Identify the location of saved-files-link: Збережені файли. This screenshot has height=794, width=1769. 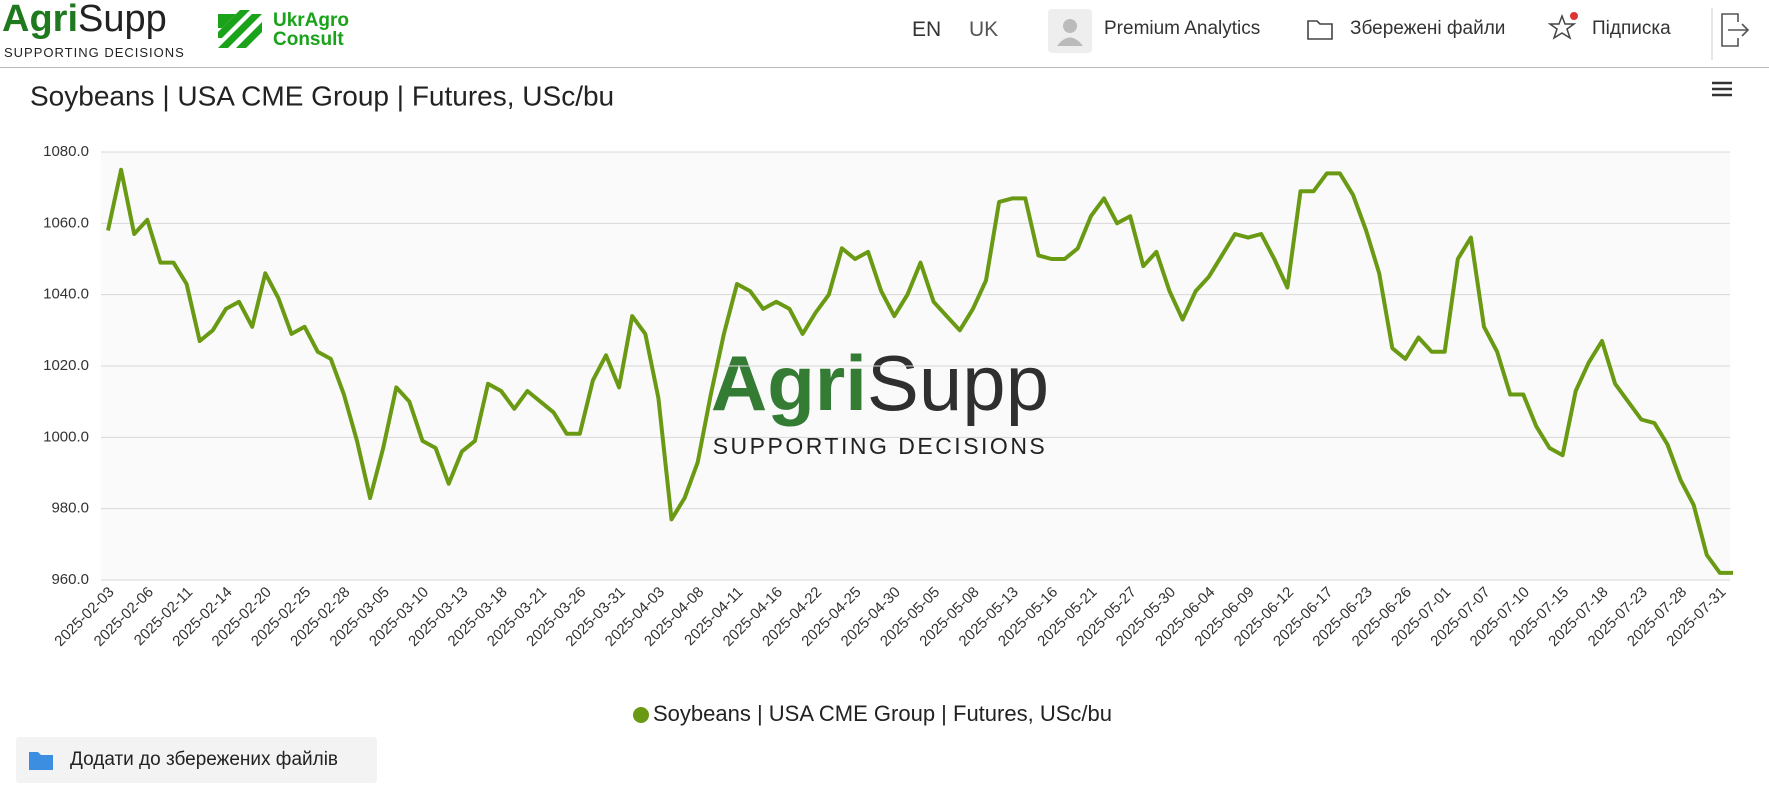
(1428, 28).